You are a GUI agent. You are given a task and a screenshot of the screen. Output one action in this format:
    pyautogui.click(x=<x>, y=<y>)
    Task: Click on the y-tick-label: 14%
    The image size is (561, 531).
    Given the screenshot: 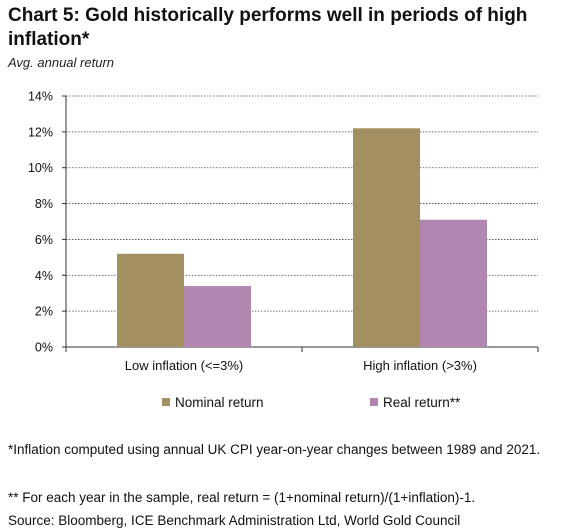 What is the action you would take?
    pyautogui.click(x=40, y=97)
    